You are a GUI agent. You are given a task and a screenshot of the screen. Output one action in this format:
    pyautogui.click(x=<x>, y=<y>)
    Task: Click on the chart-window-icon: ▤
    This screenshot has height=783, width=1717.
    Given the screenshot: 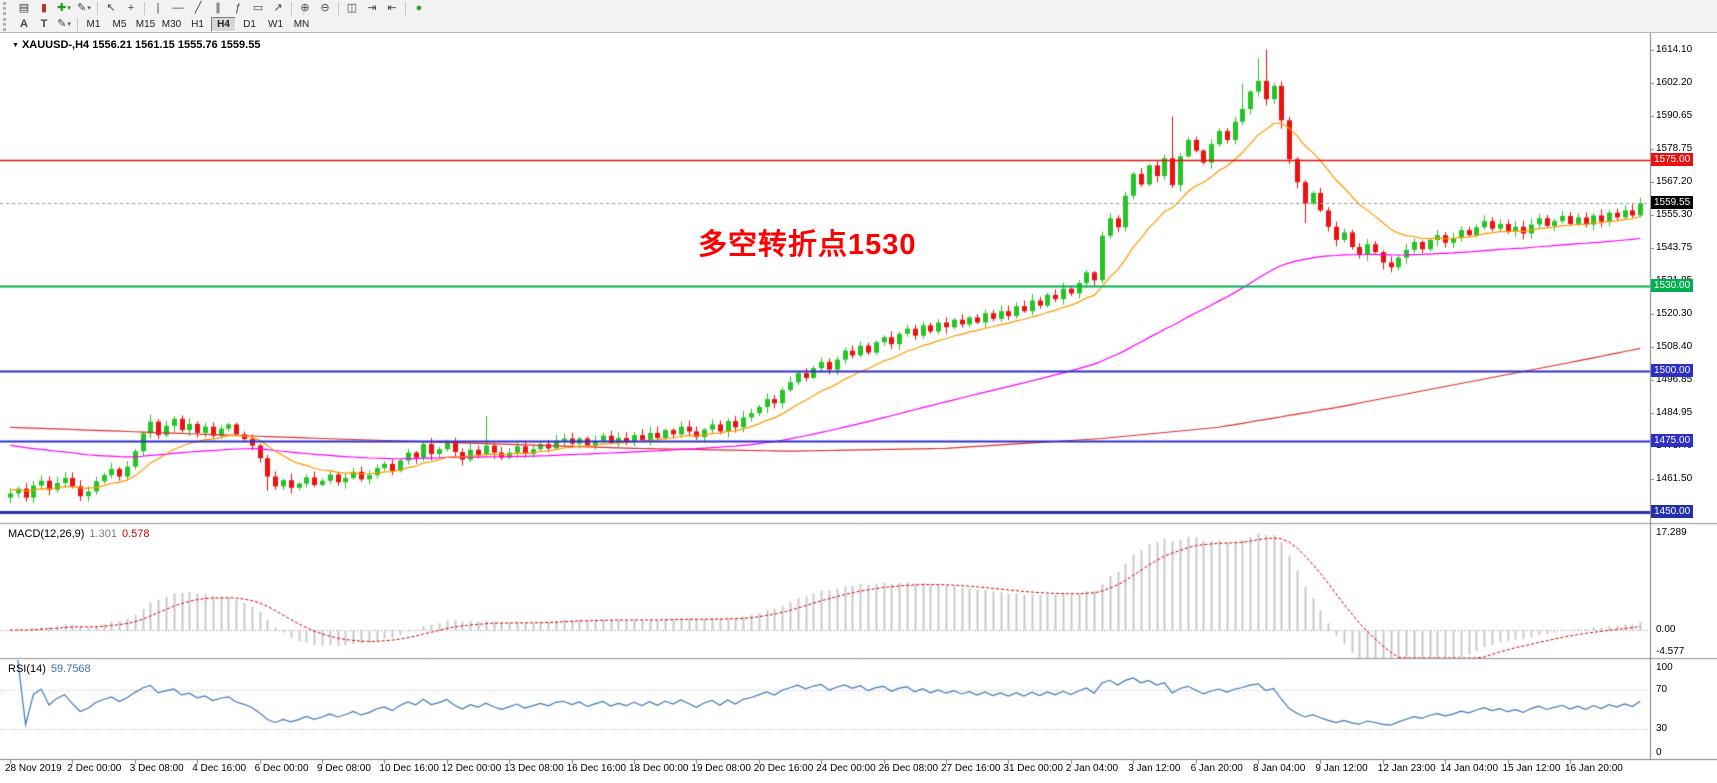 What is the action you would take?
    pyautogui.click(x=24, y=7)
    